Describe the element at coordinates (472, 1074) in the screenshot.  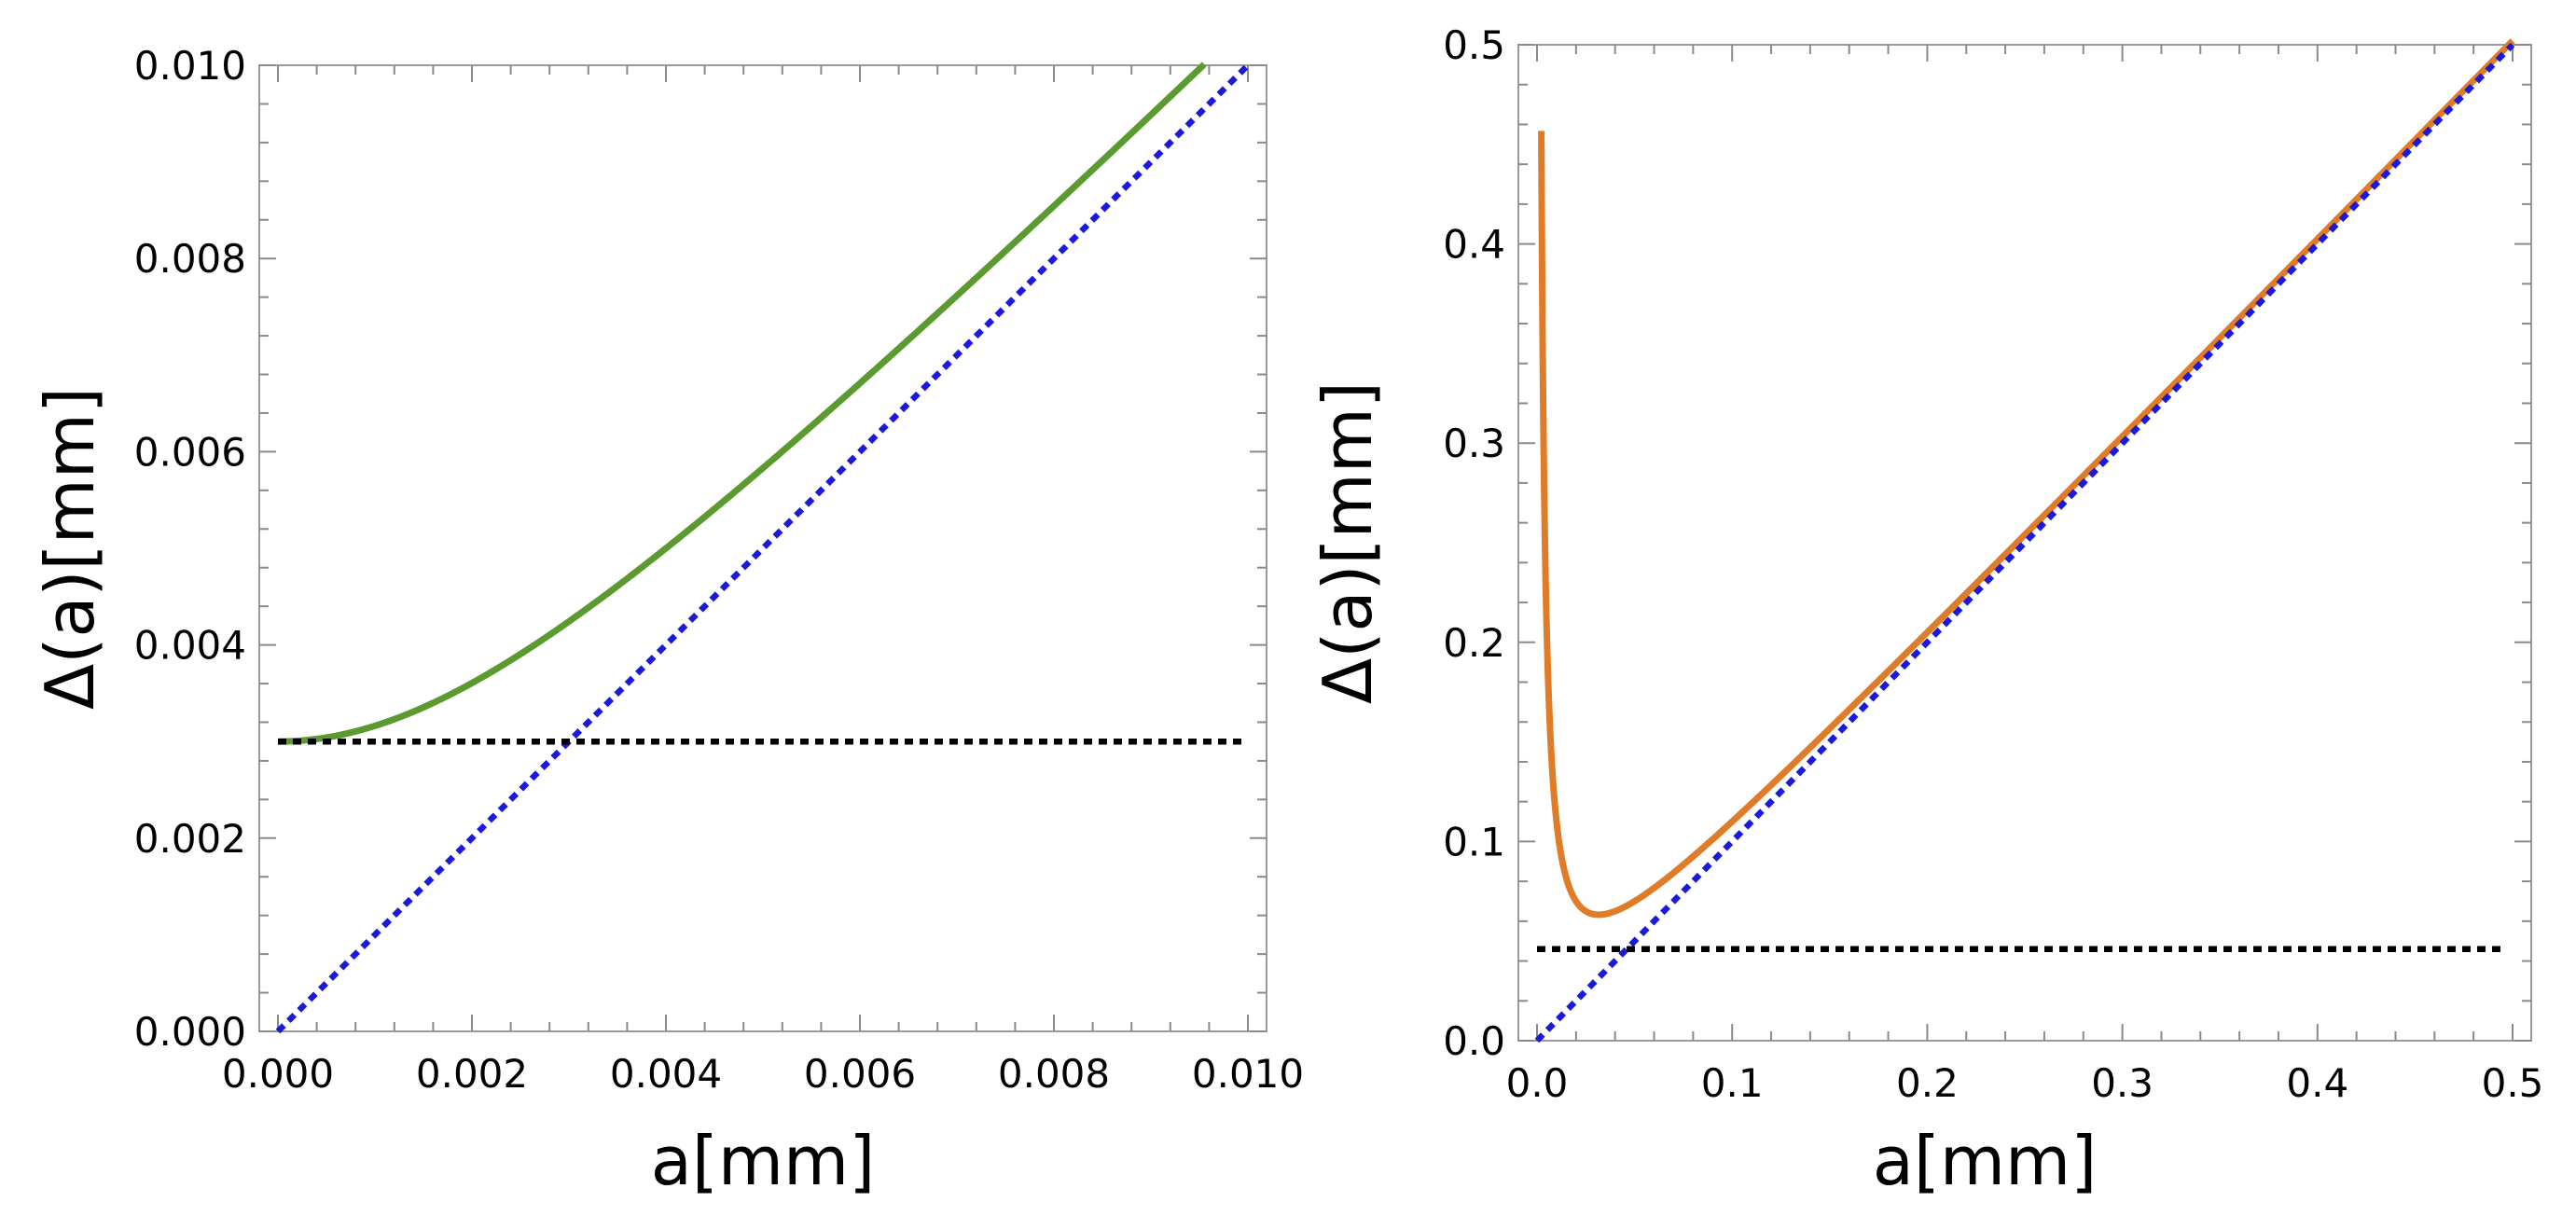
I see `x-tick-label: 0.002` at that location.